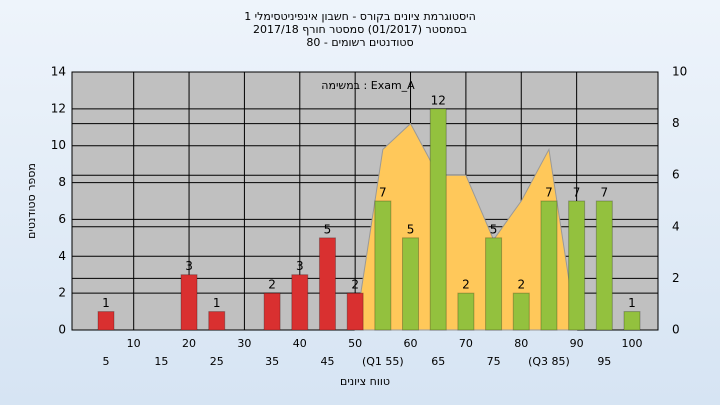 This screenshot has height=405, width=720. What do you see at coordinates (676, 278) in the screenshot?
I see `y2-tick-label: 2` at bounding box center [676, 278].